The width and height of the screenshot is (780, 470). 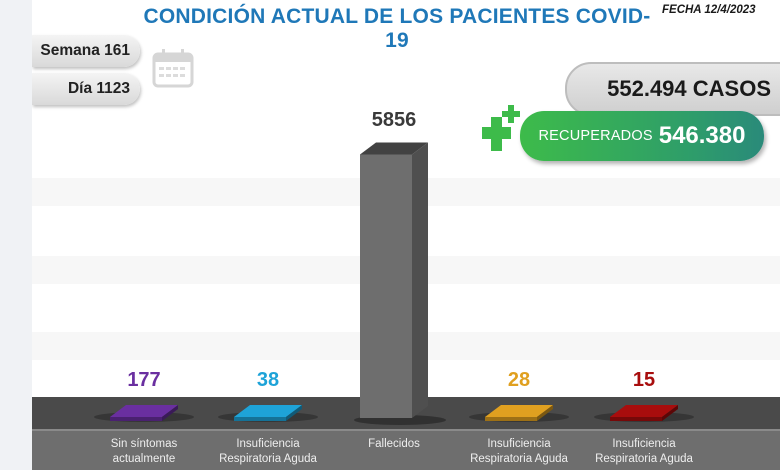 What do you see at coordinates (702, 135) in the screenshot?
I see `recovered-value: 546.380` at bounding box center [702, 135].